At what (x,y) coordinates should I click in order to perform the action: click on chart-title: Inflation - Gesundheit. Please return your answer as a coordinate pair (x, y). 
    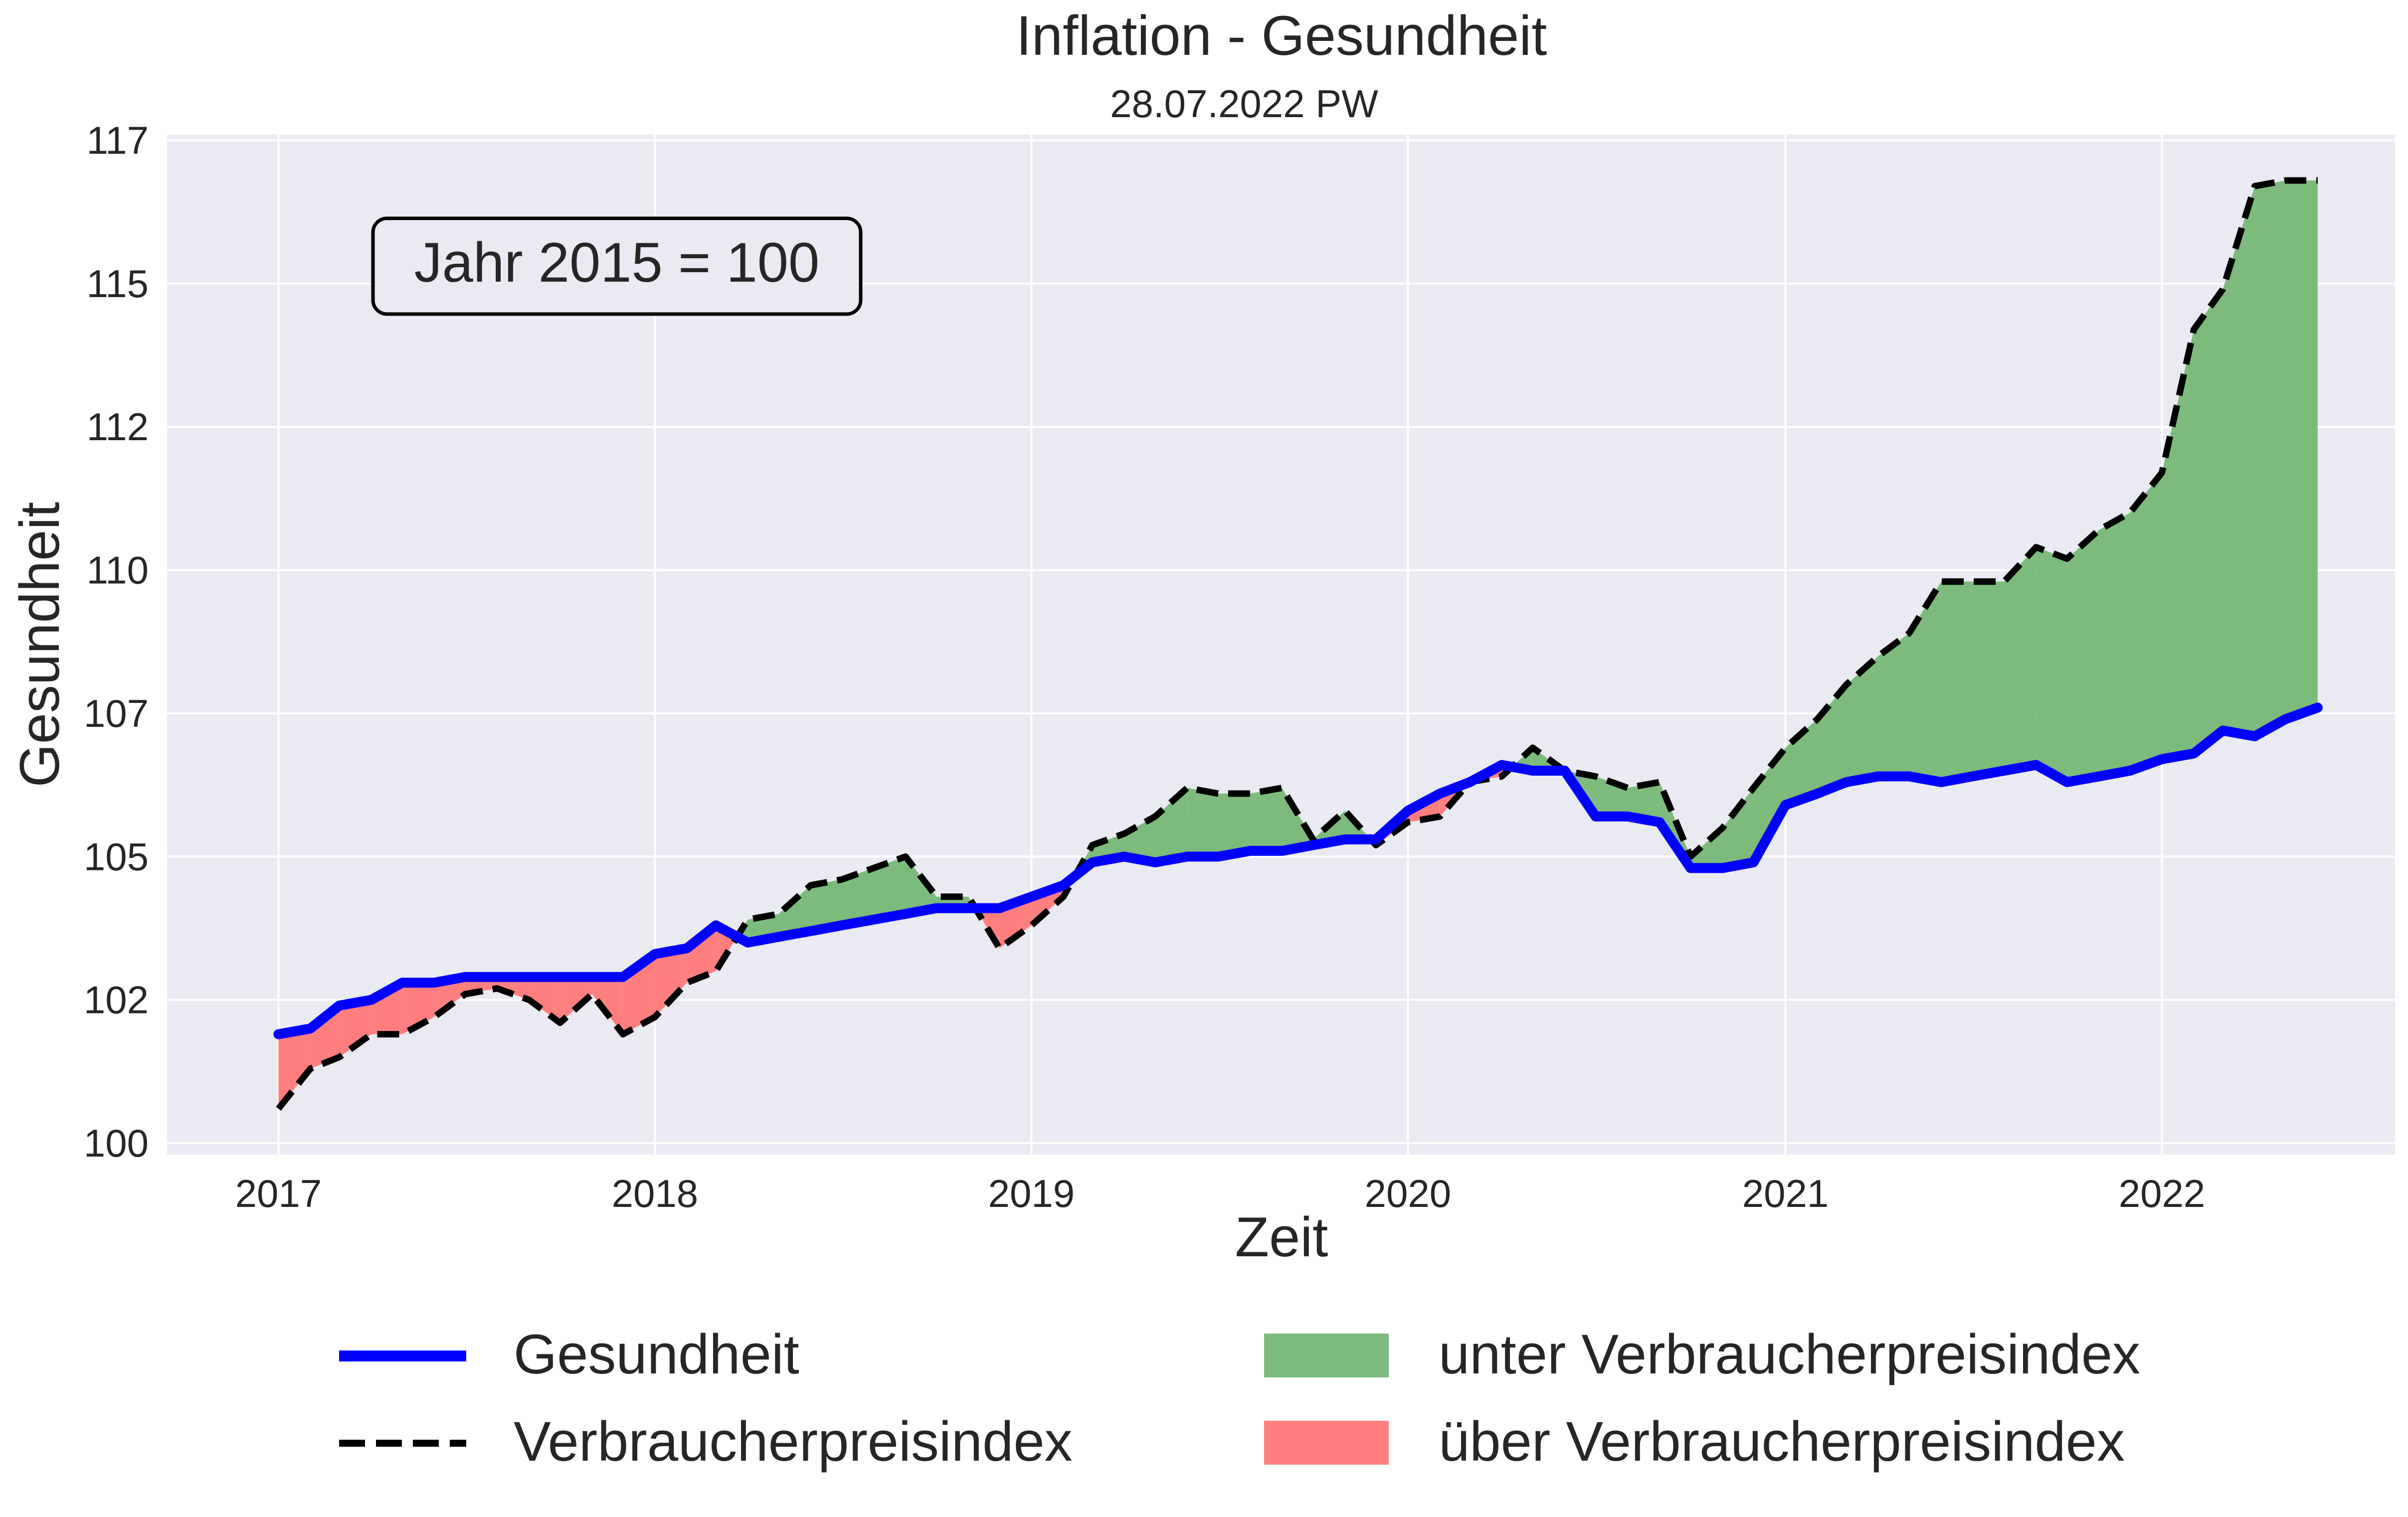
    Looking at the image, I should click on (1282, 35).